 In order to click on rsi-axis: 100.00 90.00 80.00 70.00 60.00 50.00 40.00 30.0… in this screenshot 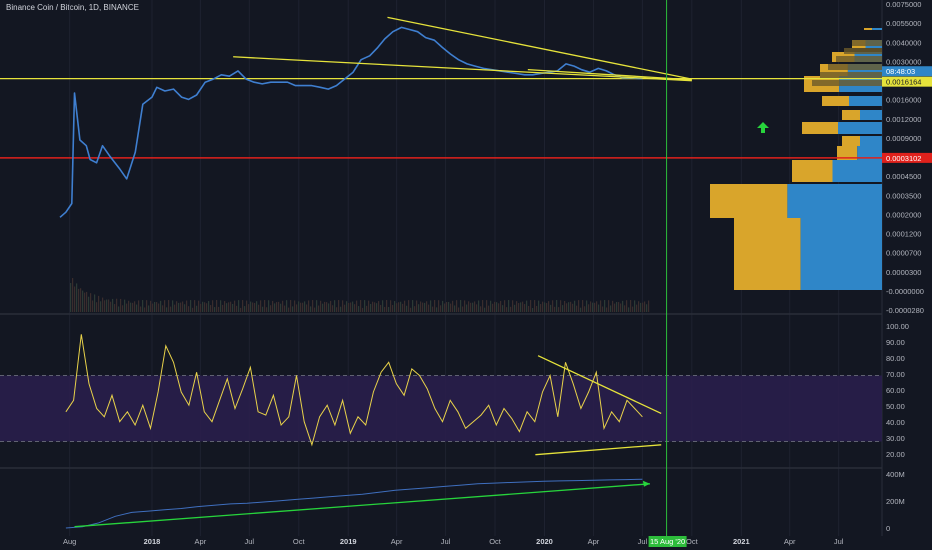, I will do `click(897, 390)`.